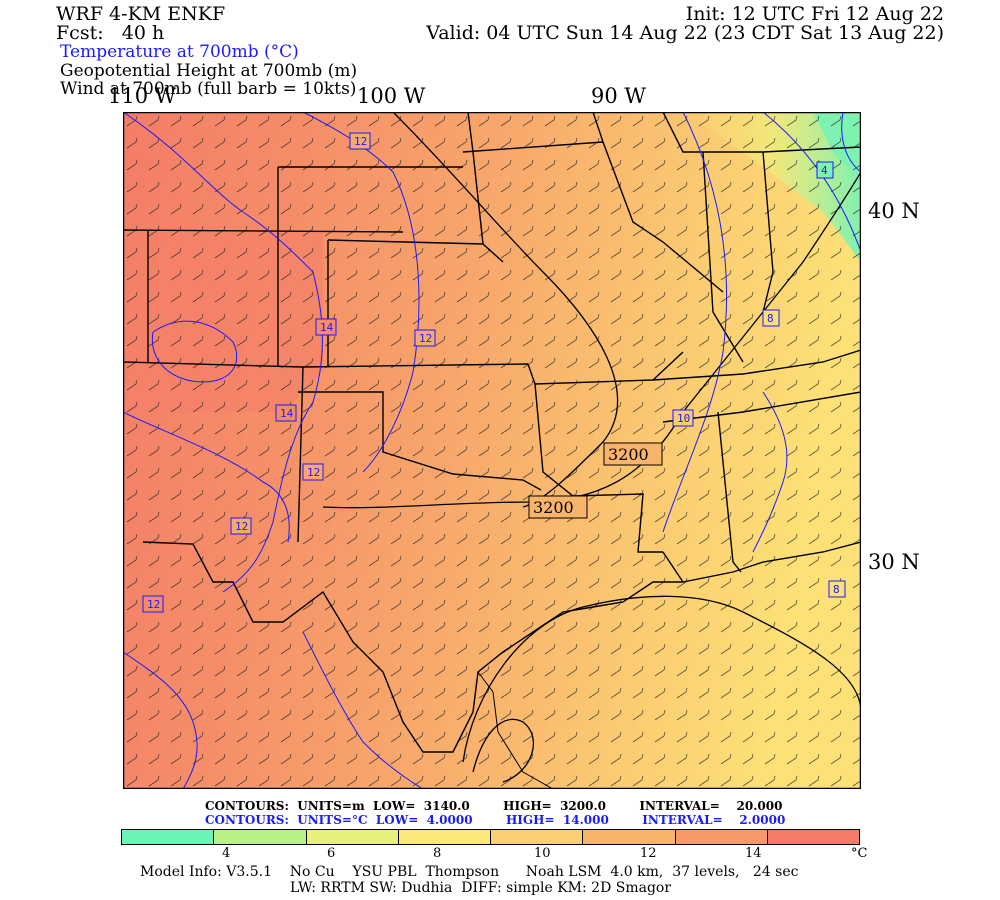 The image size is (1000, 900). Describe the element at coordinates (595, 480) in the screenshot. I see `height-labels: 3200 3200` at that location.